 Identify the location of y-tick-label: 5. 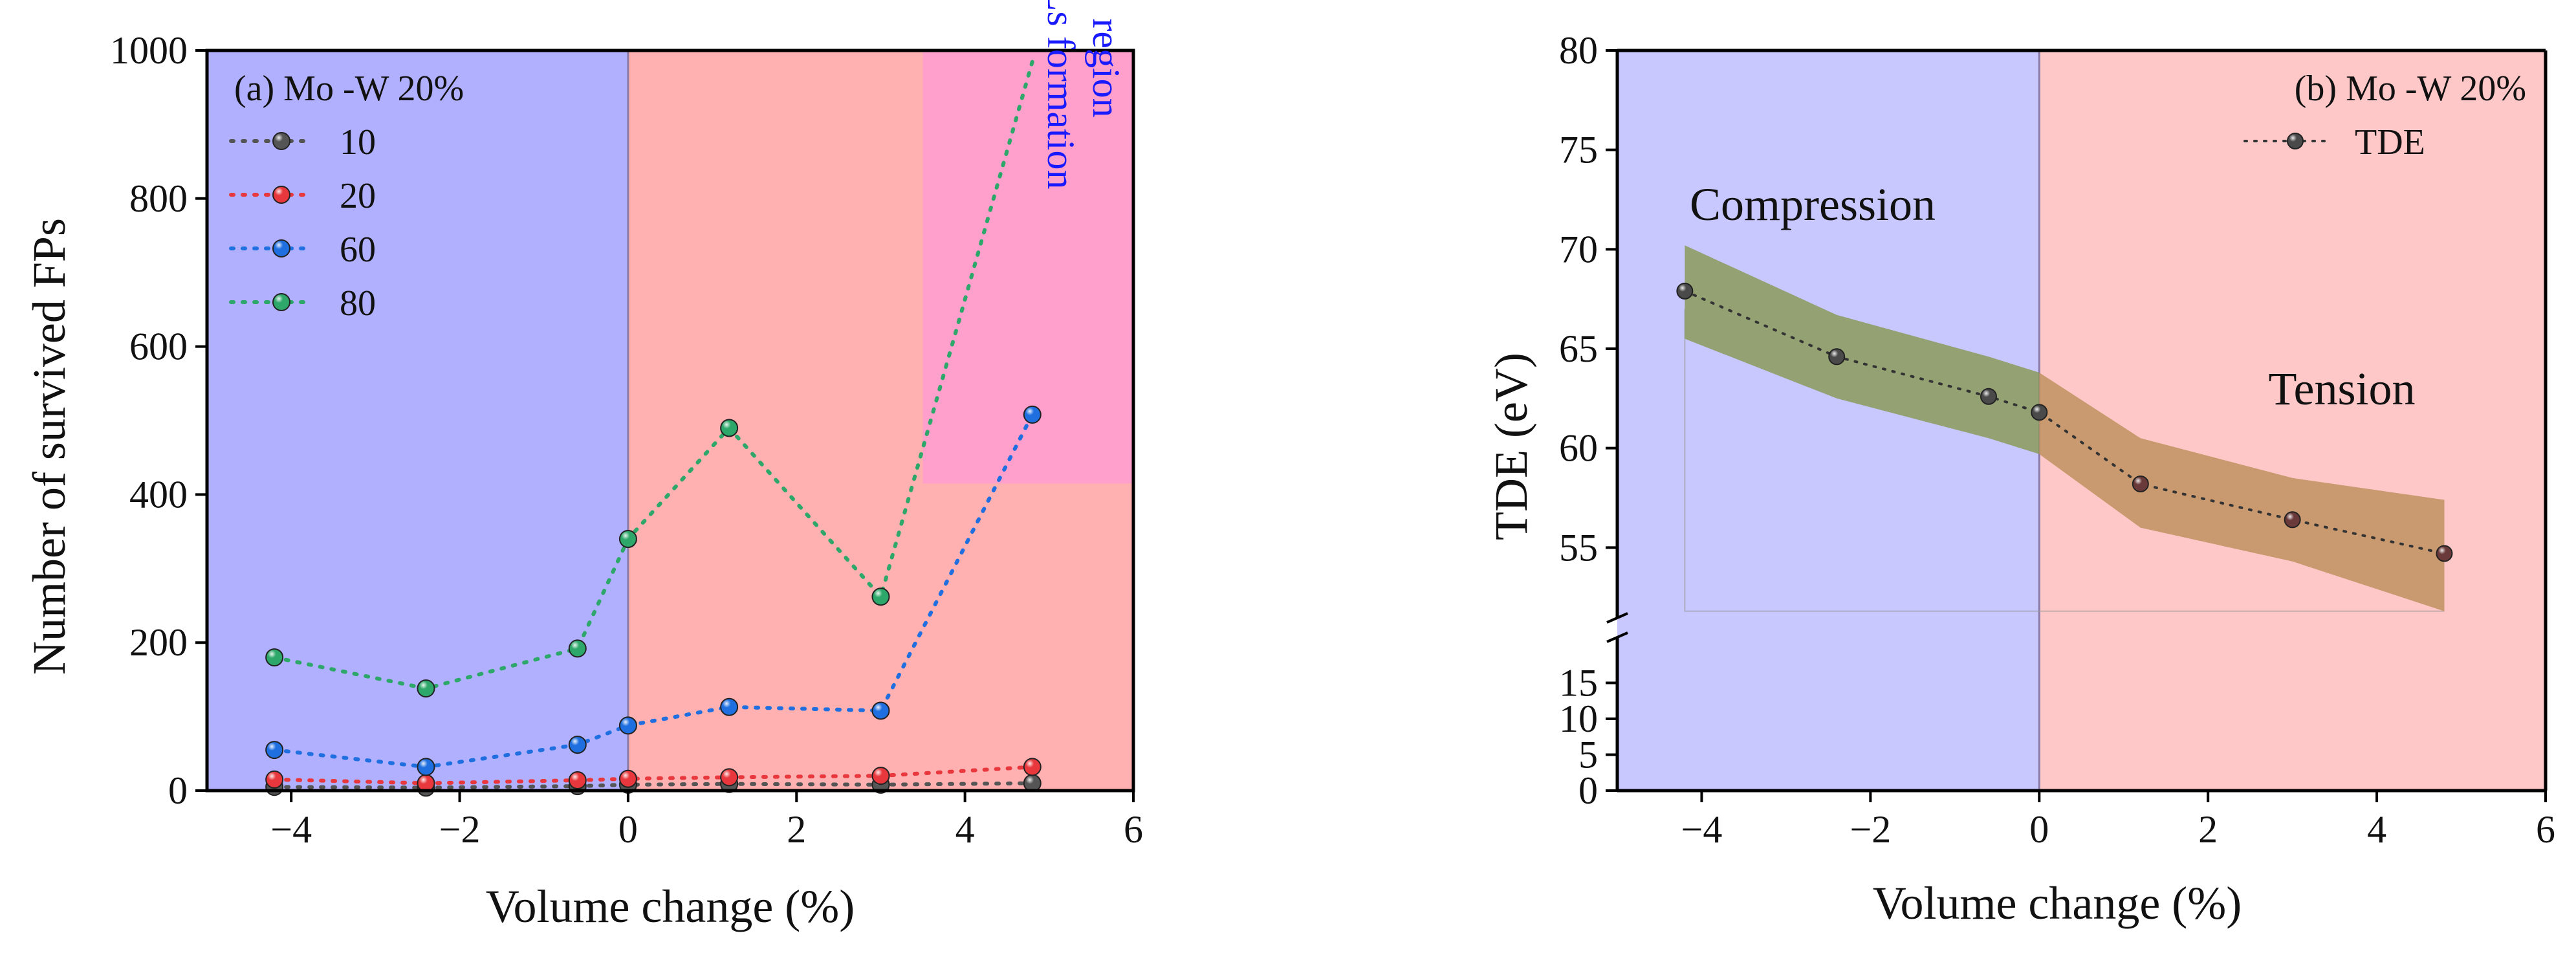
(1588, 755).